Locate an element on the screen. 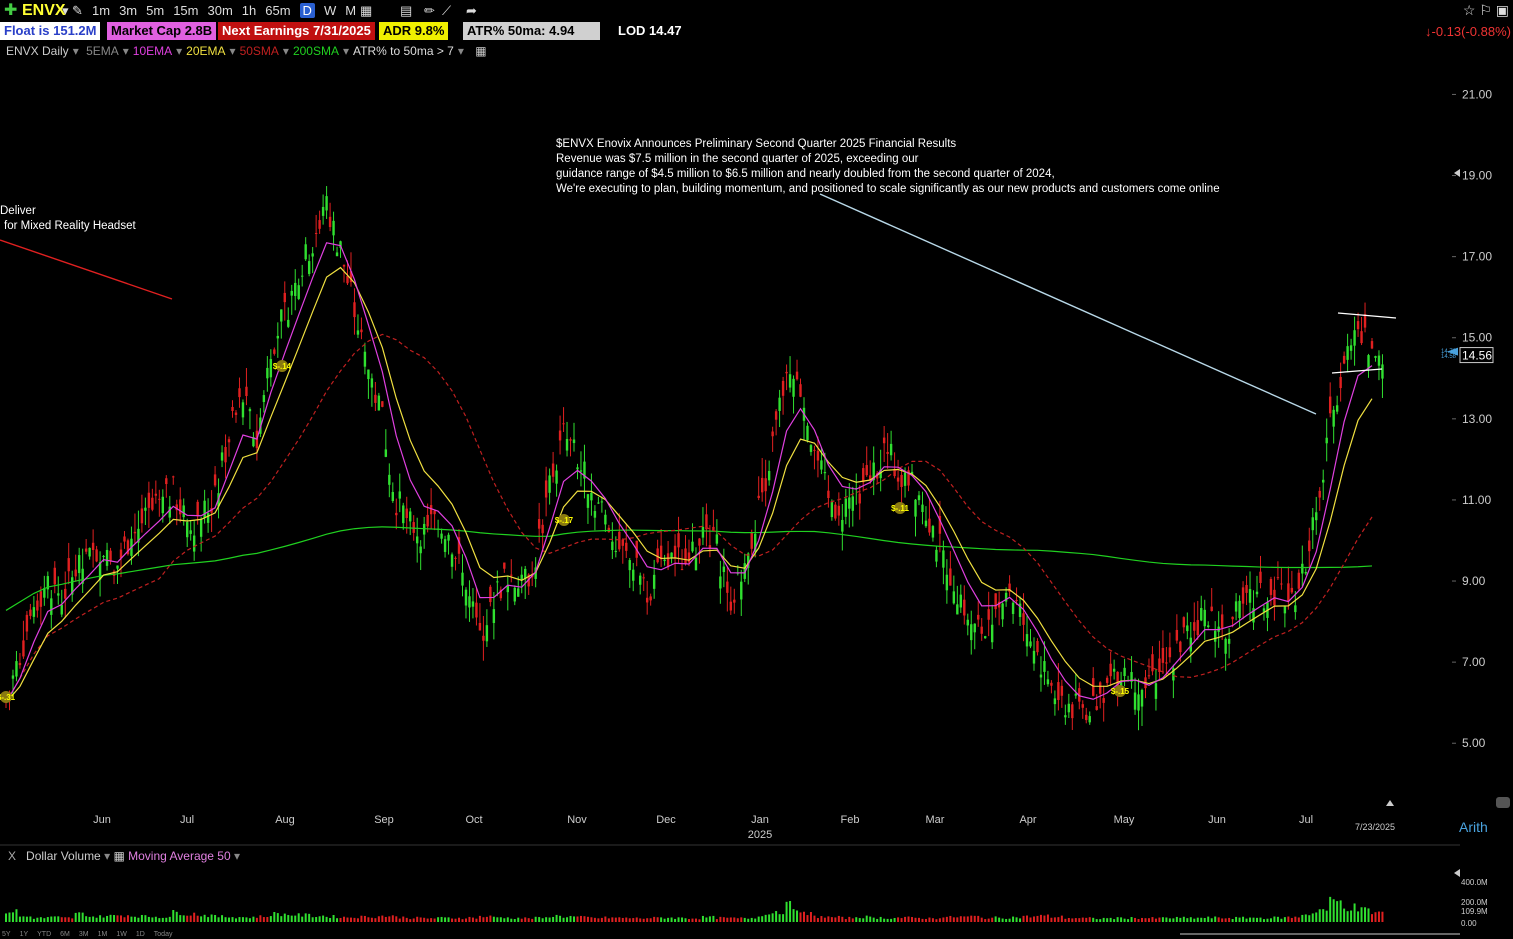 This screenshot has width=1513, height=939. timeframe-30m: 30m is located at coordinates (220, 10).